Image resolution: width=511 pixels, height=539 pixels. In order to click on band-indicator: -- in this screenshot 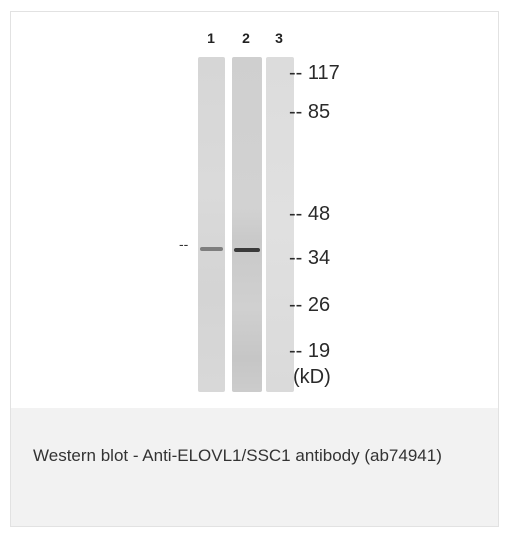, I will do `click(184, 244)`.